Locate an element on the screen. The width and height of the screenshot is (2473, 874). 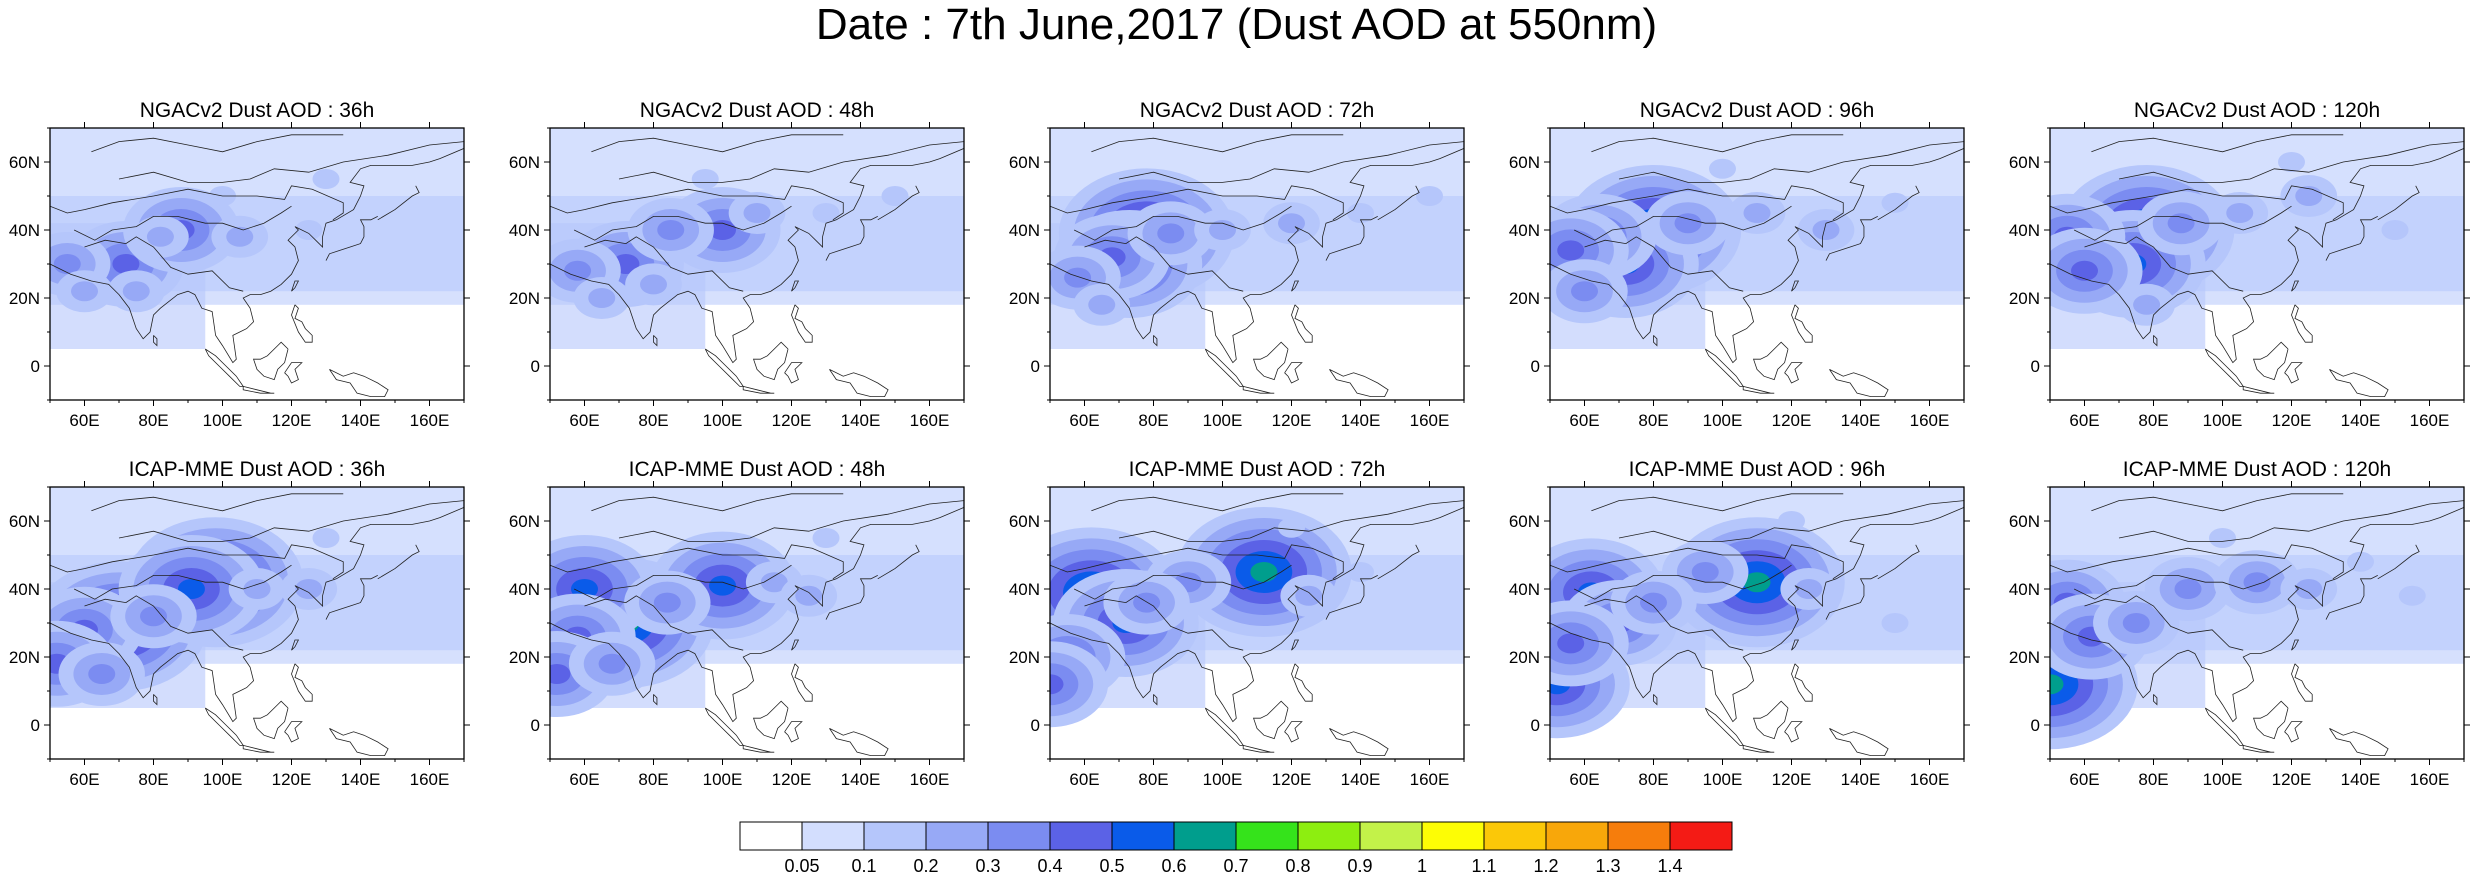
colorbar-label: 0.05 is located at coordinates (801, 865).